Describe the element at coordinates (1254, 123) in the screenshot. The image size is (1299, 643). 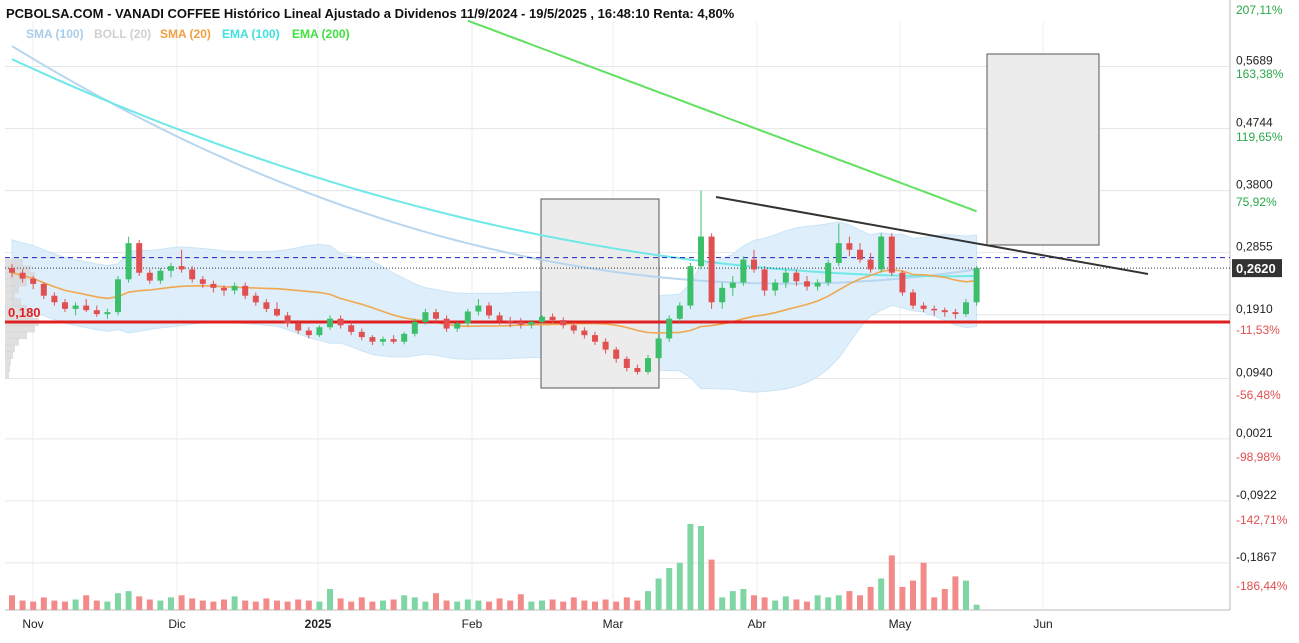
I see `y-axis-price-label: 0,4744` at that location.